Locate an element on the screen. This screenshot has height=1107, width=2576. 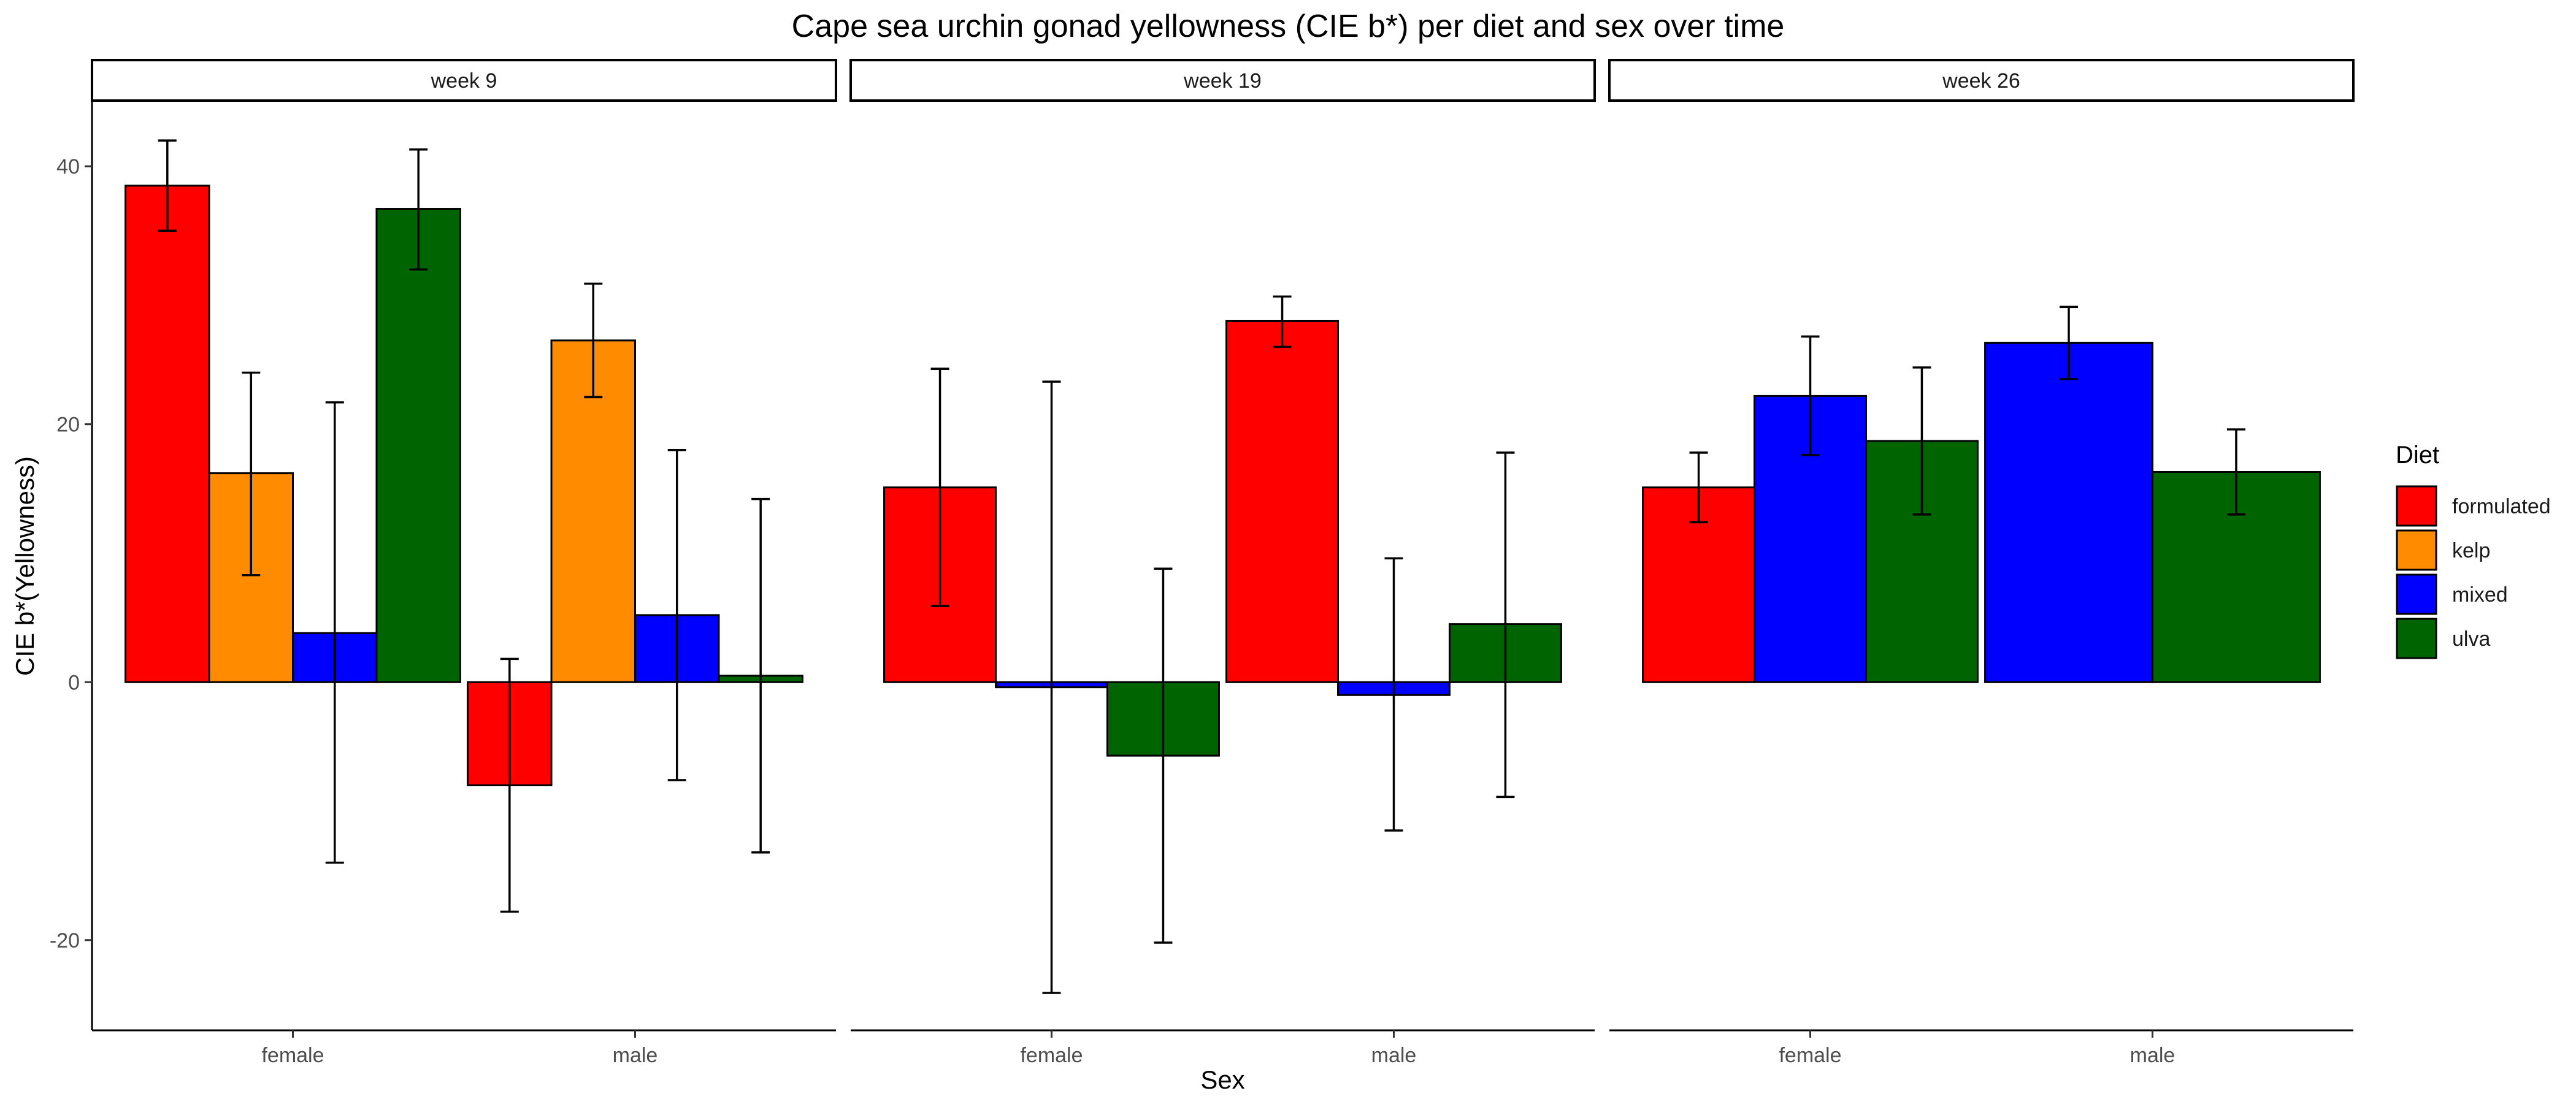
legend-label: mixed is located at coordinates (2480, 595).